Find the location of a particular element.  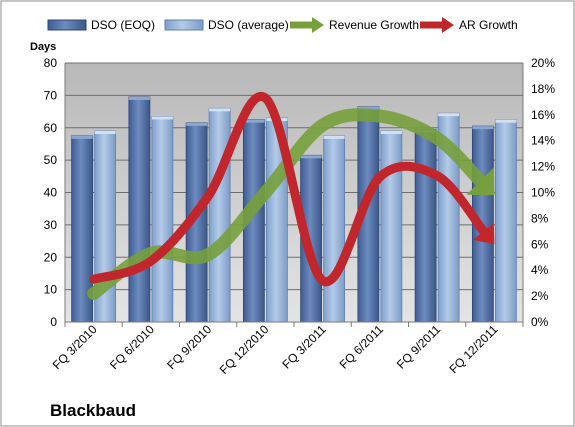

legend-swatch-dso-average- is located at coordinates (184, 25).